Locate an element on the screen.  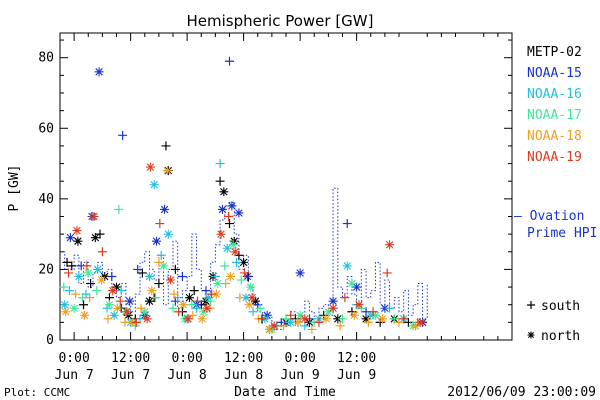
y-tick-labels: 0 20 40 60 80 is located at coordinates (46, 199).